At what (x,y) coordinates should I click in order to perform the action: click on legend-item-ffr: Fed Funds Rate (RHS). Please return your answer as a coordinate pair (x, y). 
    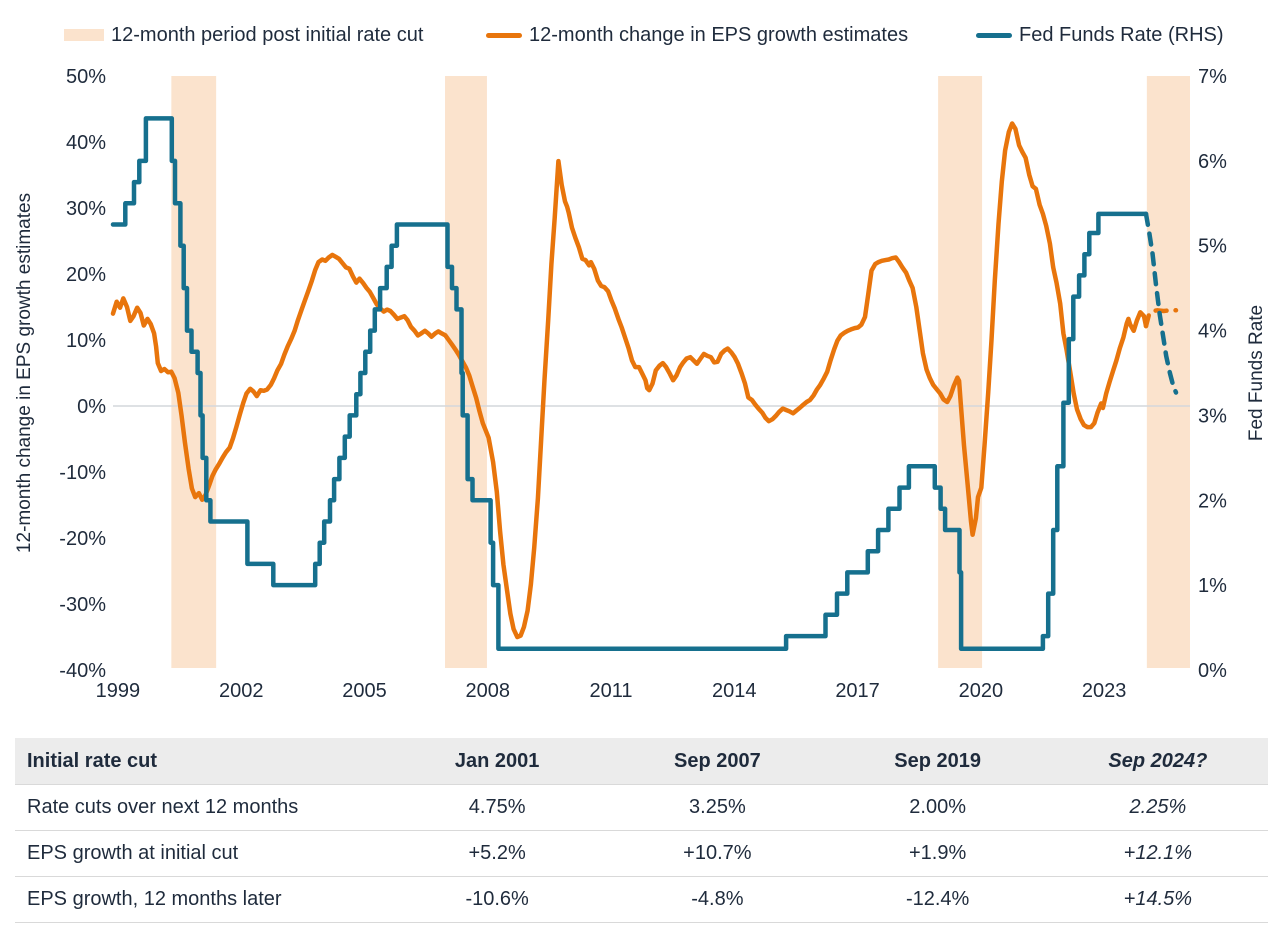
    Looking at the image, I should click on (1100, 35).